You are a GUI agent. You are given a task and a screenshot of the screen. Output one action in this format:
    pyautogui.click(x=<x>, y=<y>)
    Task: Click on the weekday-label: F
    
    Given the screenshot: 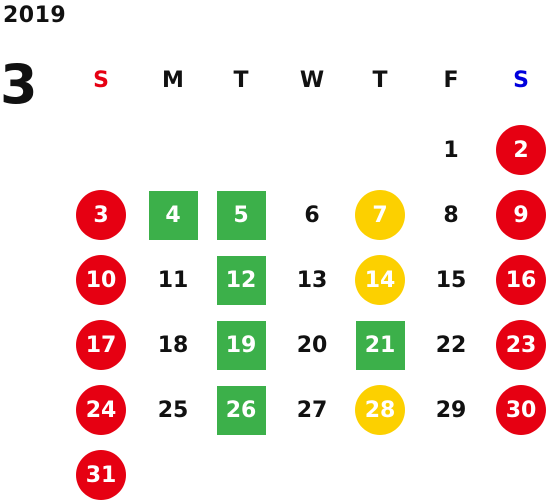 What is the action you would take?
    pyautogui.click(x=451, y=80)
    